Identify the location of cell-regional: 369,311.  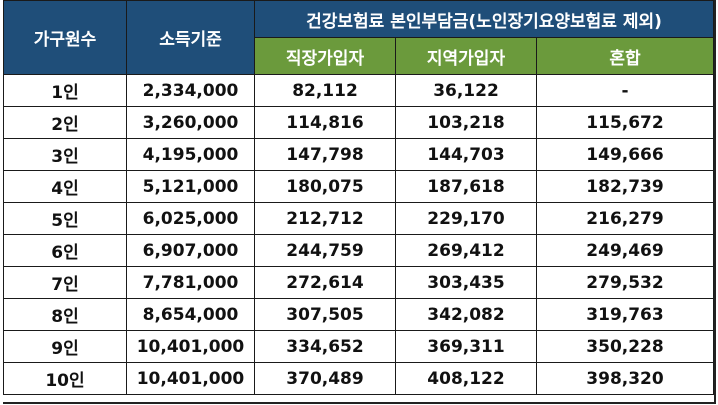
(466, 346).